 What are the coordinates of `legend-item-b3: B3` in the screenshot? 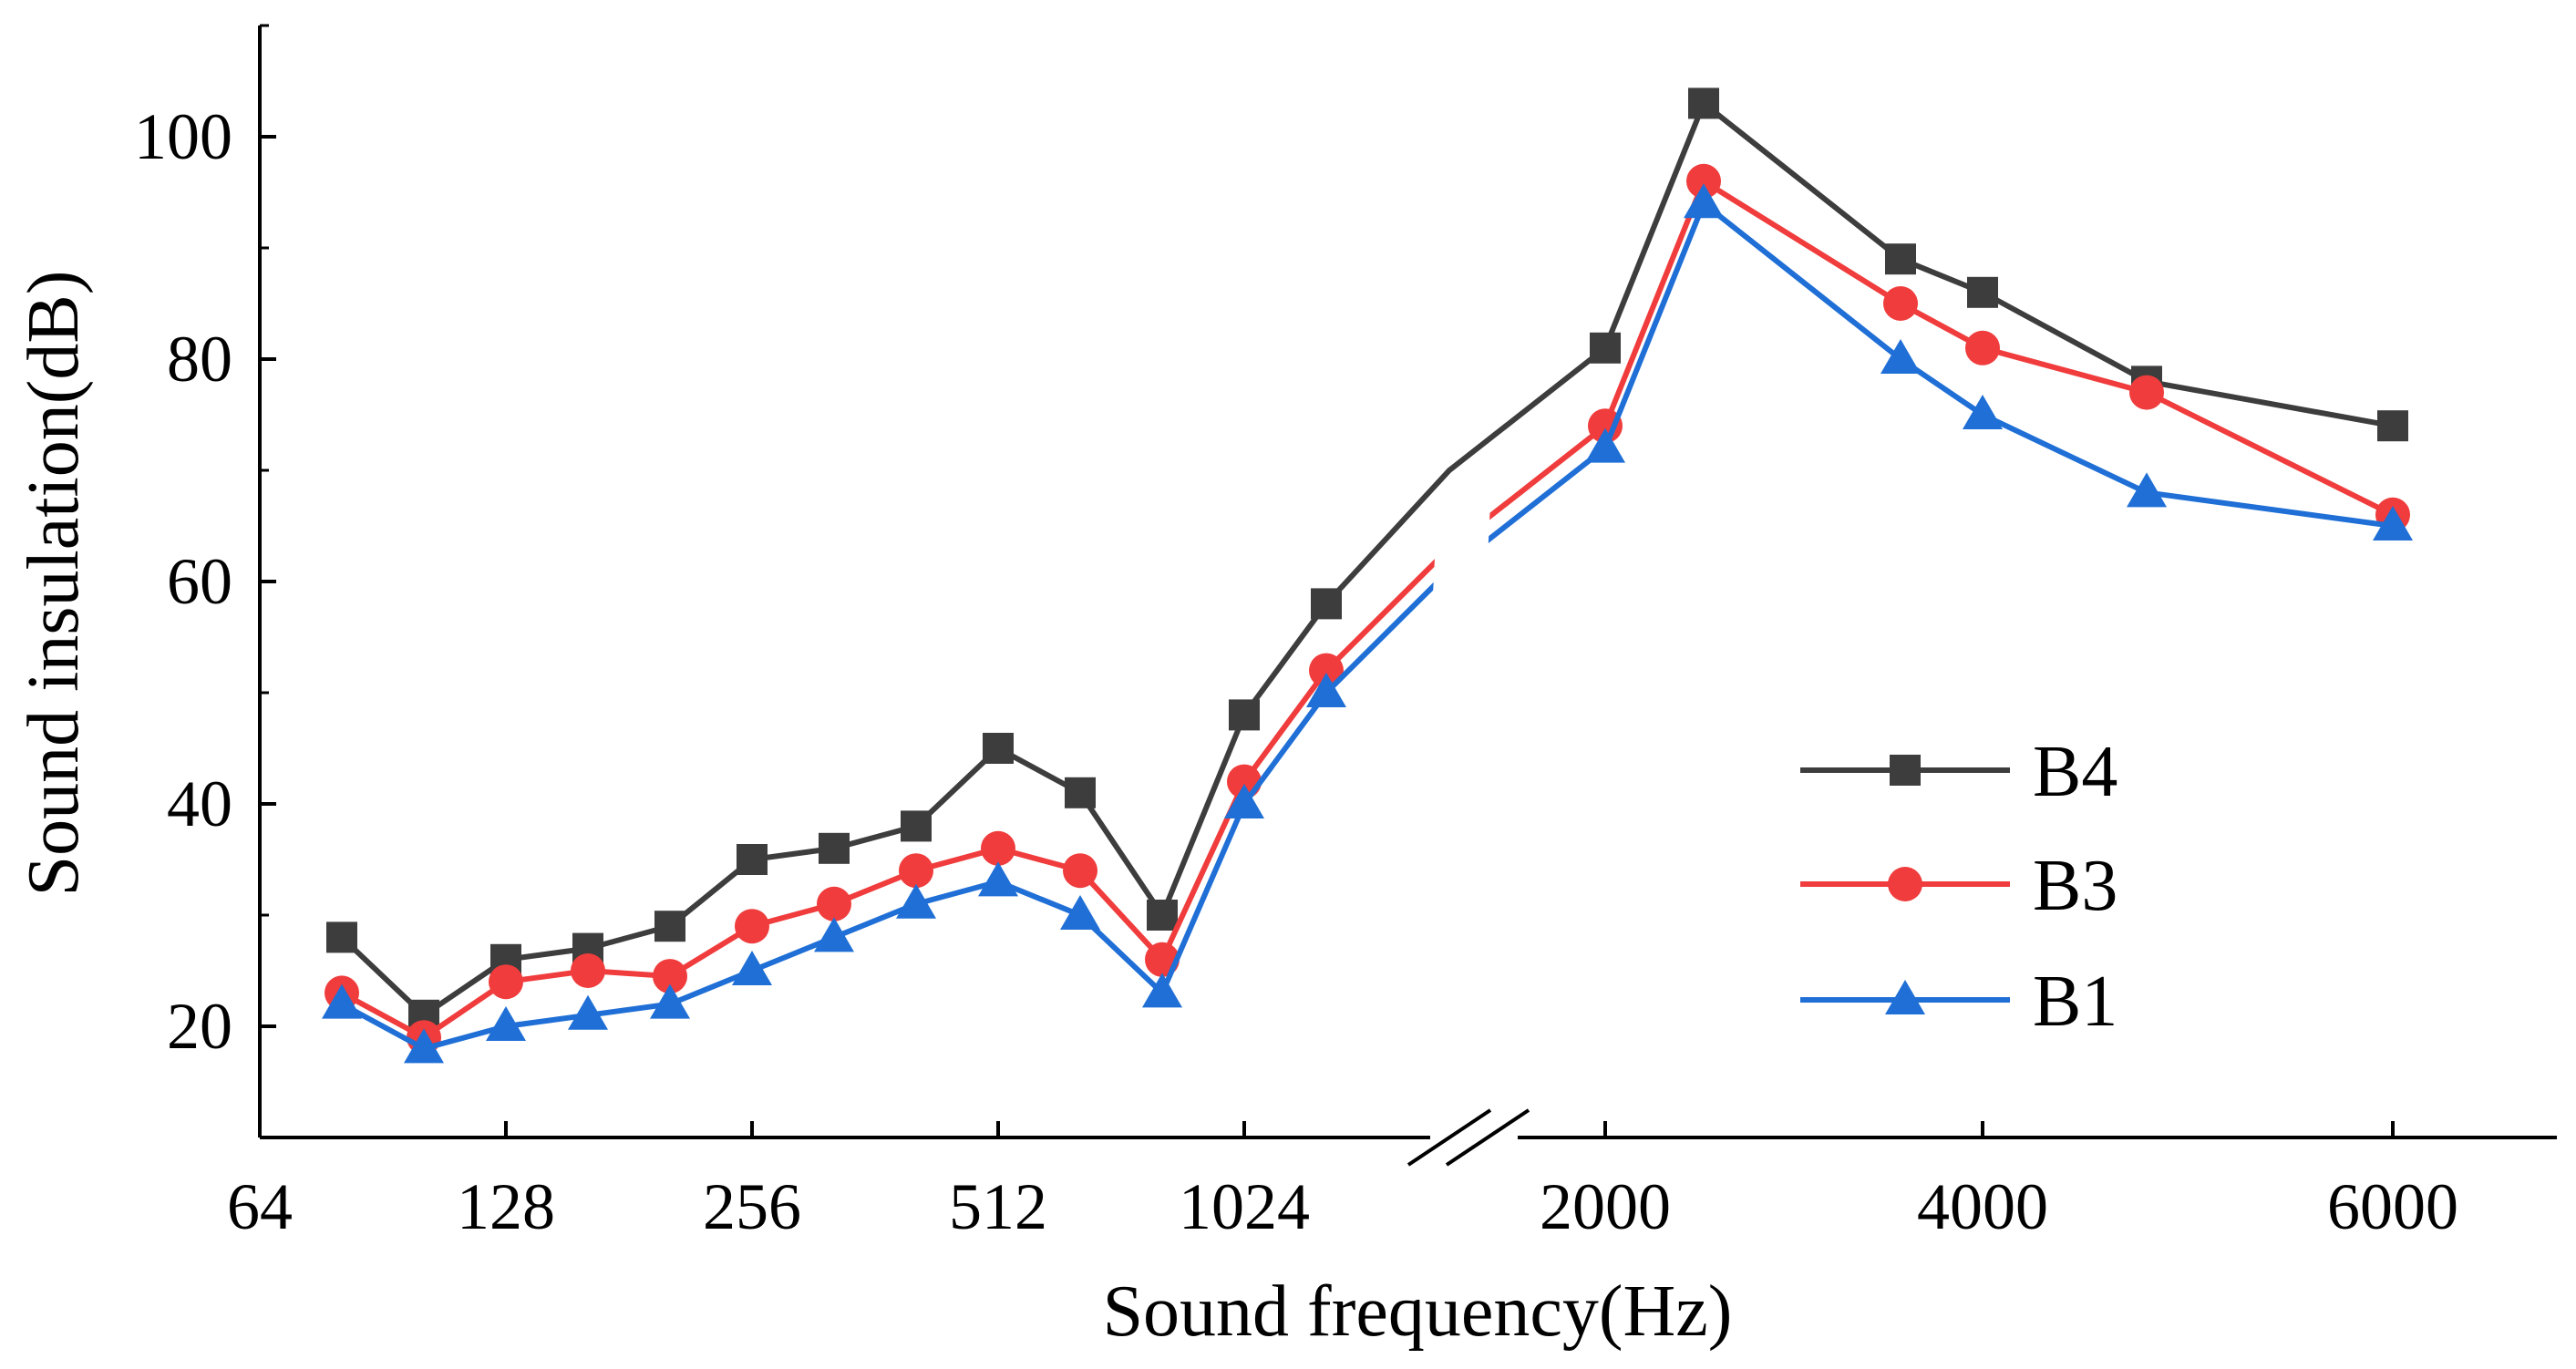 It's located at (1958, 886).